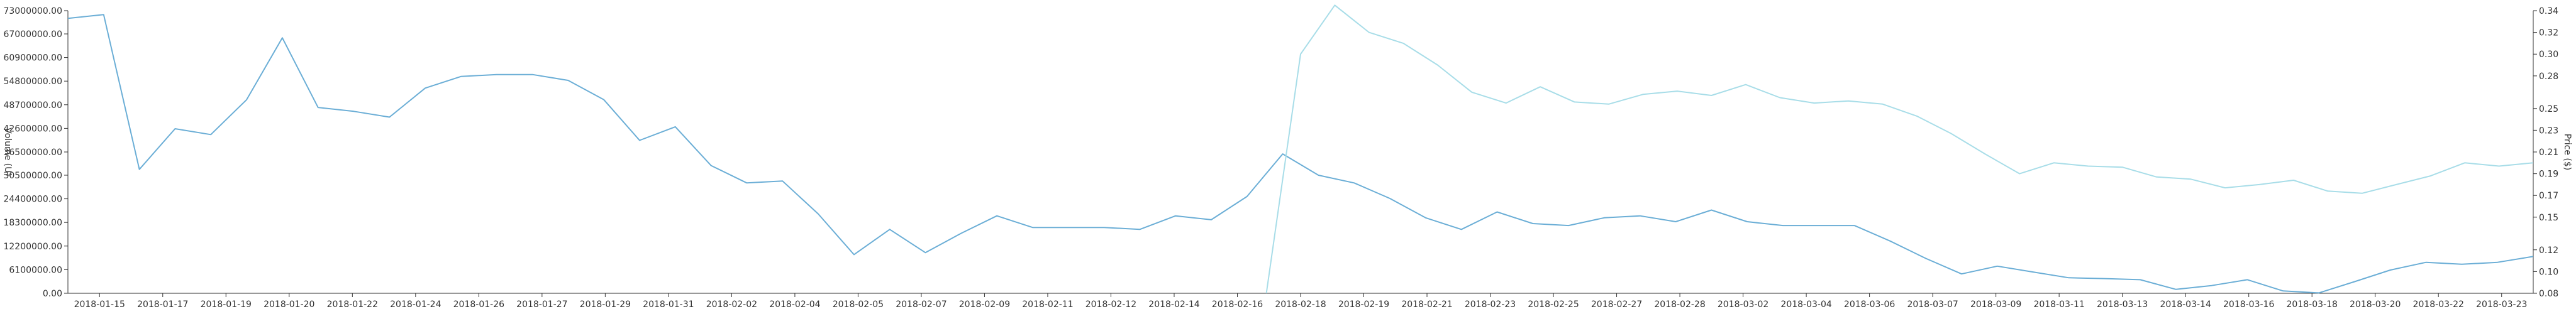 The image size is (2576, 314). Describe the element at coordinates (35, 270) in the screenshot. I see `left-y-tick-label: 6100000.00` at that location.